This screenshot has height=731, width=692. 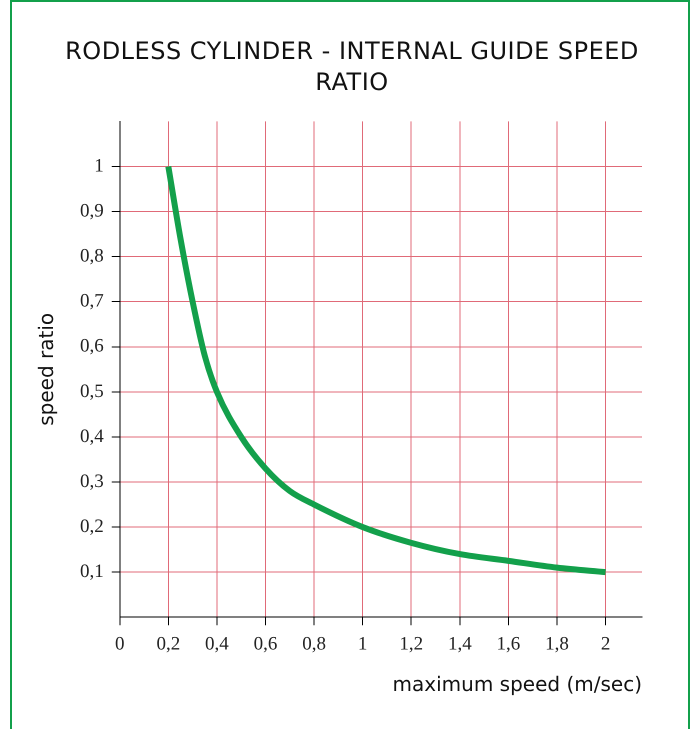 I want to click on x-tick-label: 1,4, so click(x=460, y=644).